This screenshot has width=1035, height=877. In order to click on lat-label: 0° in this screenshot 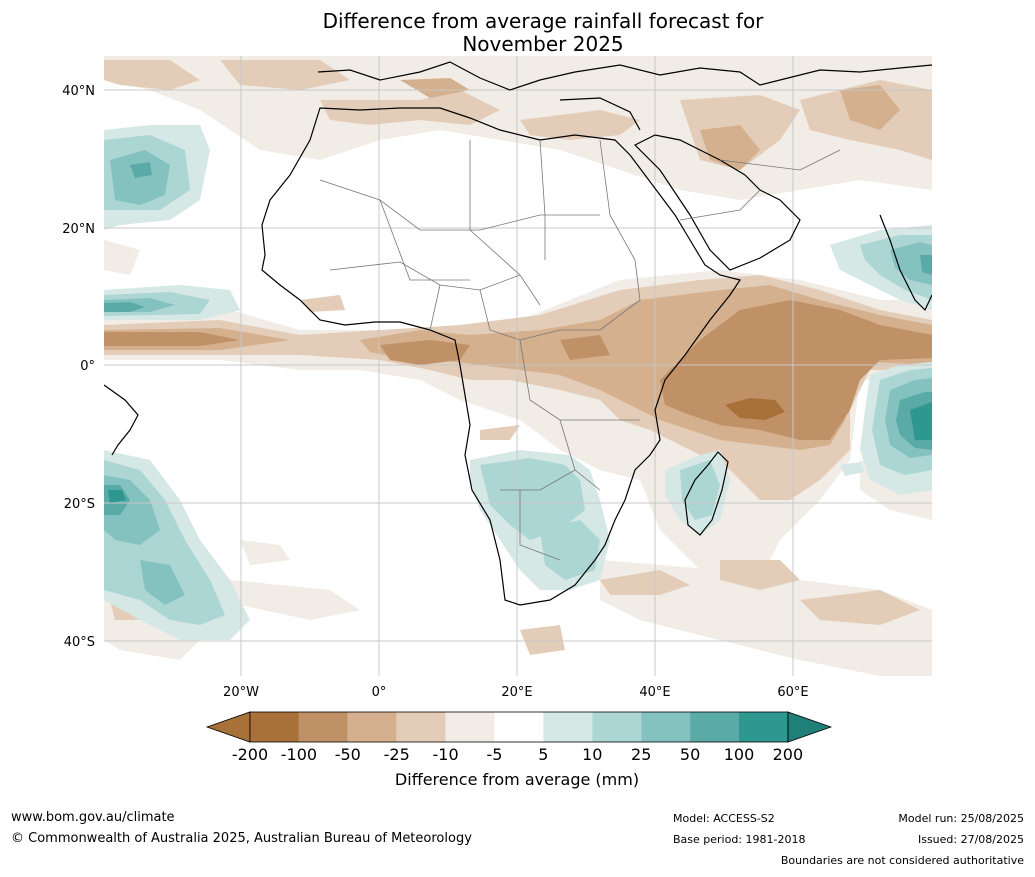, I will do `click(87, 366)`.